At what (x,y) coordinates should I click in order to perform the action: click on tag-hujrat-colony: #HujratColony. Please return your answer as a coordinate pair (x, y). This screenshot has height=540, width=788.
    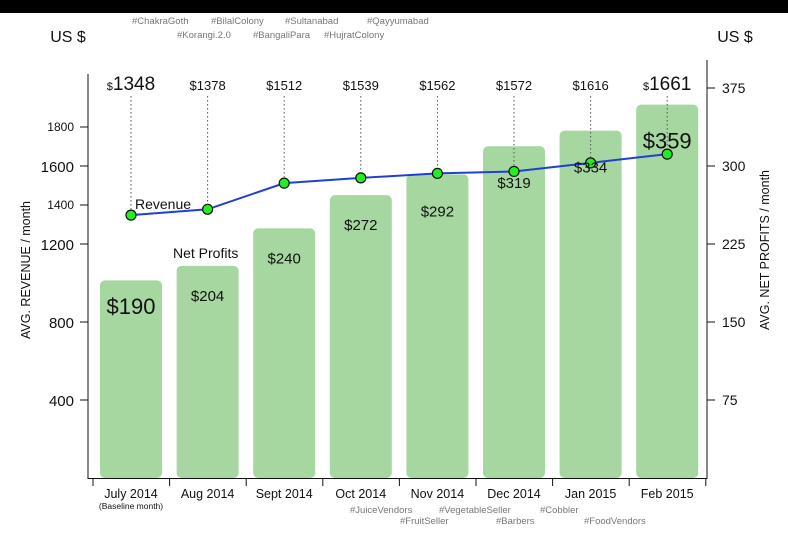
    Looking at the image, I should click on (354, 35).